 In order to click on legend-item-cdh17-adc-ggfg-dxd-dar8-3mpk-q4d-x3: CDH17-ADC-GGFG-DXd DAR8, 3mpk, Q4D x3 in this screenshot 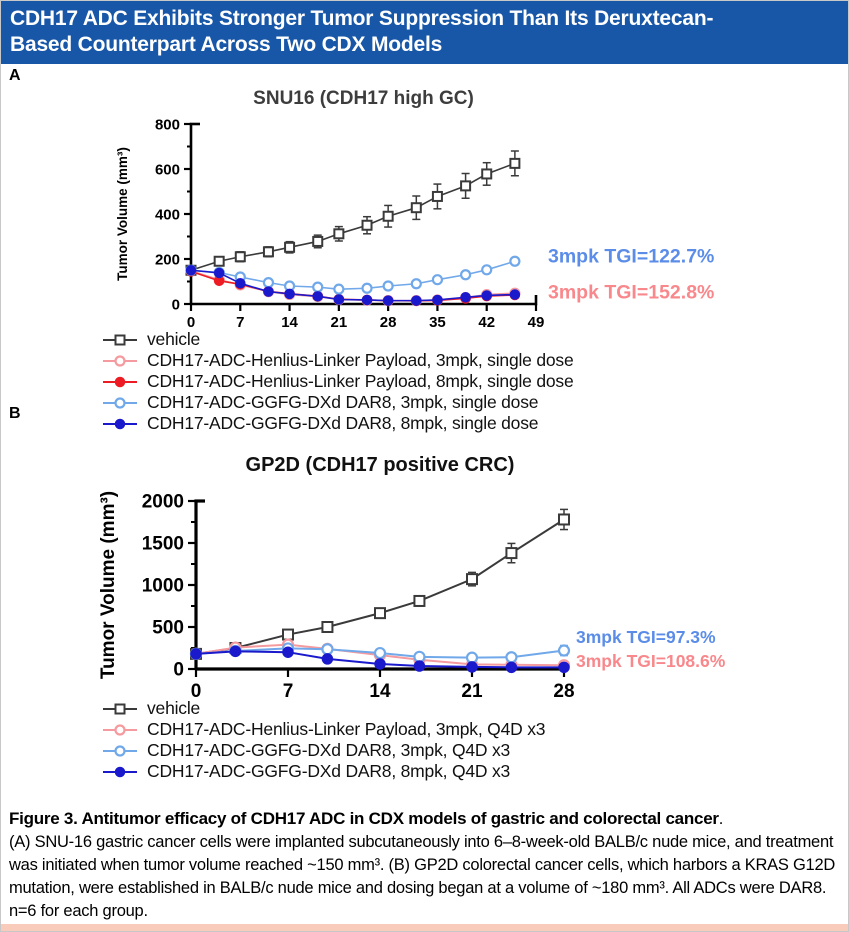, I will do `click(323, 750)`.